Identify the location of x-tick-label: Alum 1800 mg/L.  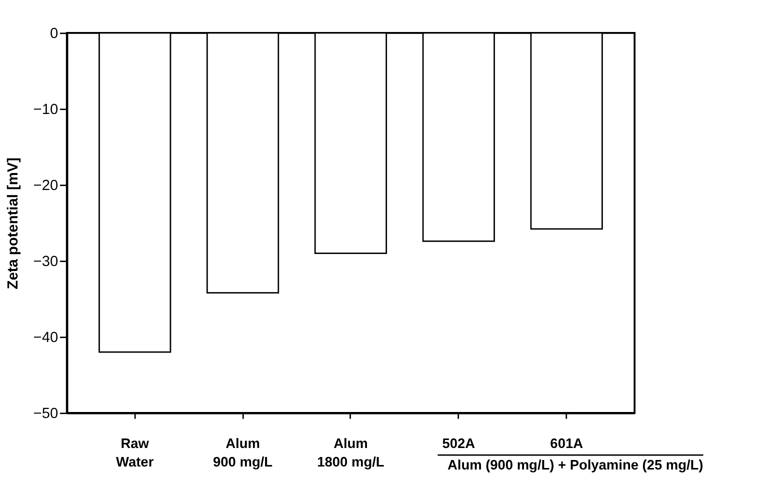
(350, 453).